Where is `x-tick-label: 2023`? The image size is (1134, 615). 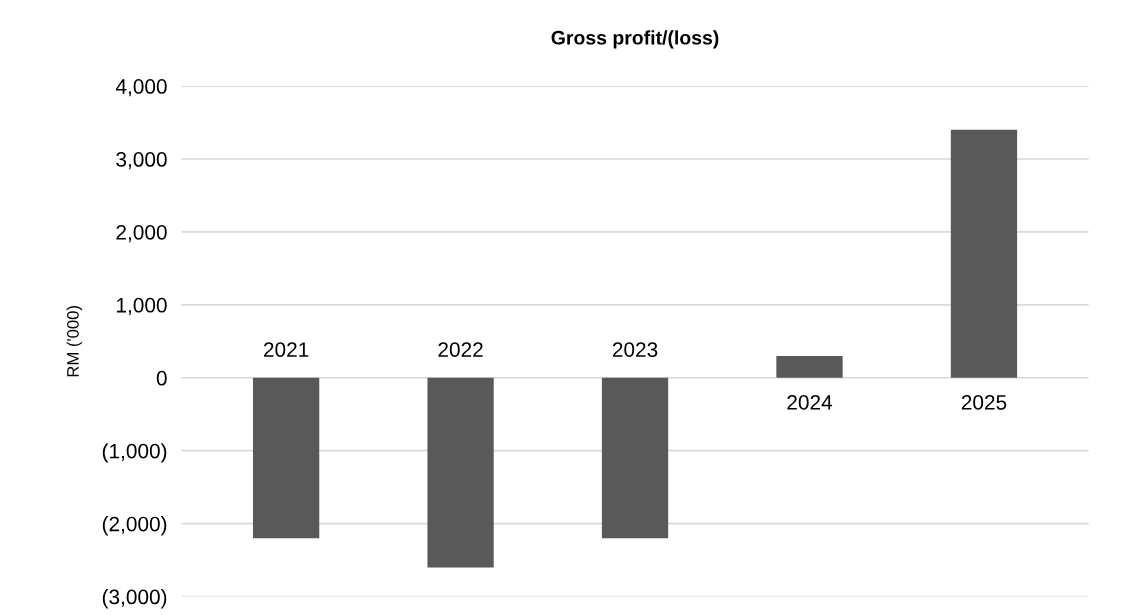 x-tick-label: 2023 is located at coordinates (635, 349).